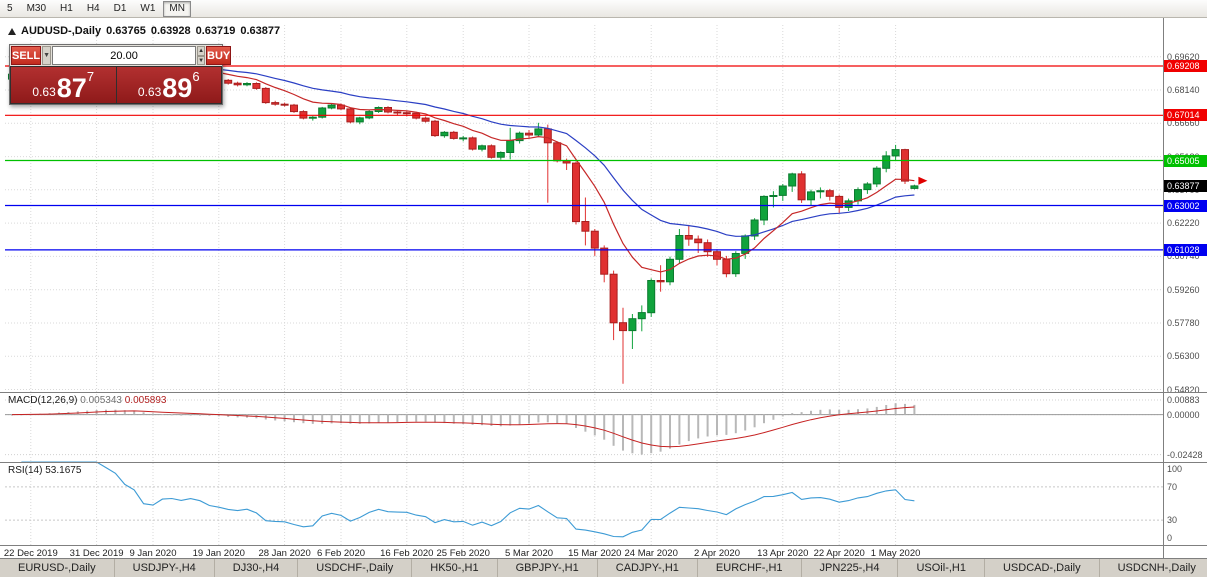  I want to click on rsi-value: 53.1675, so click(63, 470).